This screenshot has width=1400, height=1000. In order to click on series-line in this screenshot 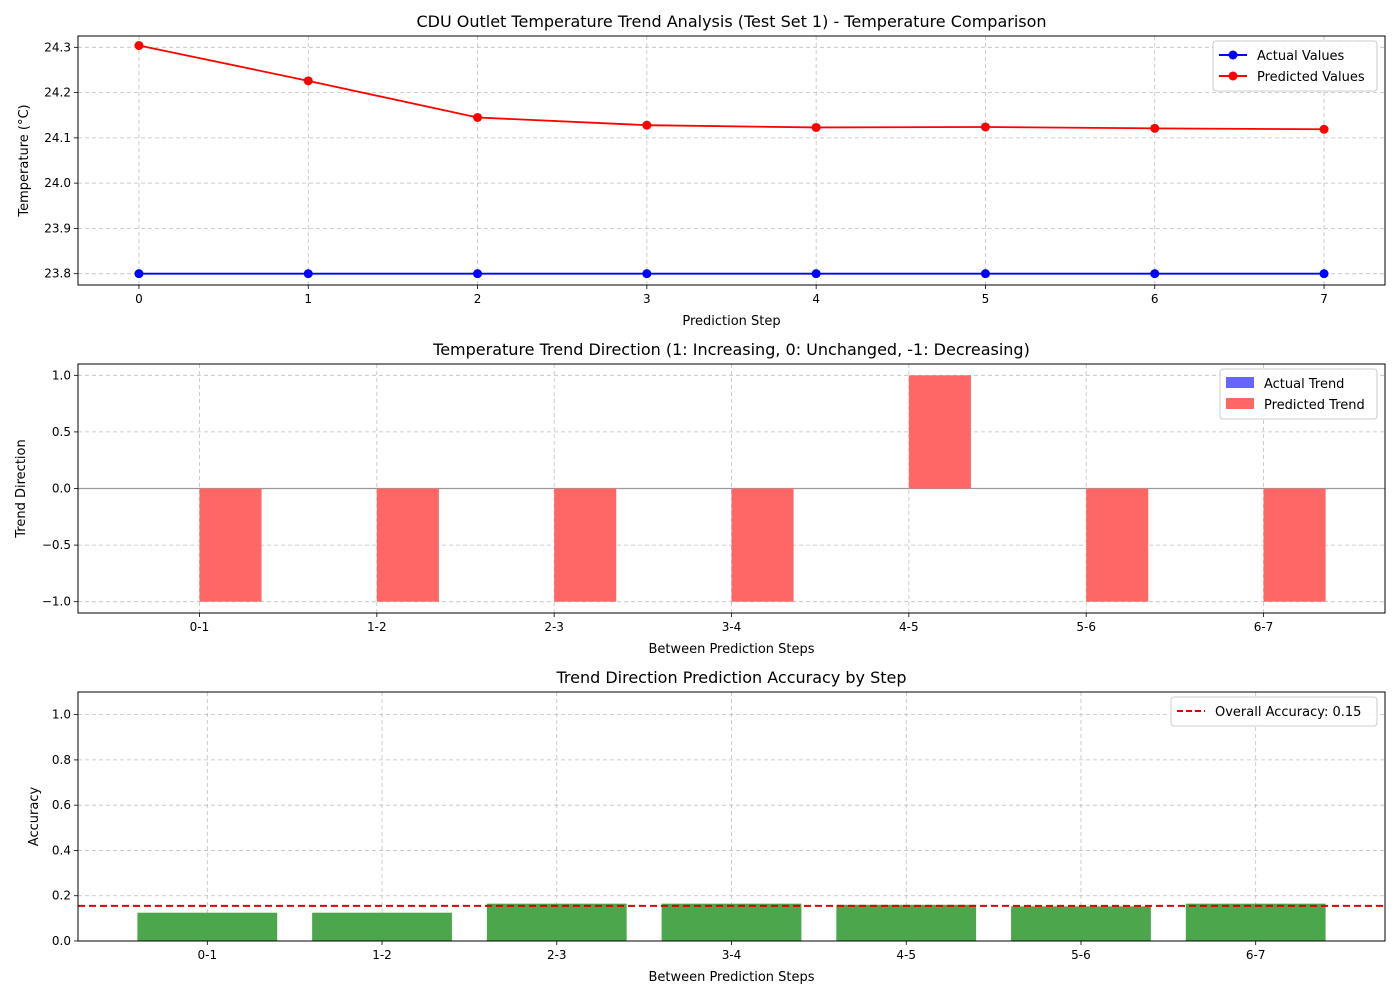, I will do `click(731, 87)`.